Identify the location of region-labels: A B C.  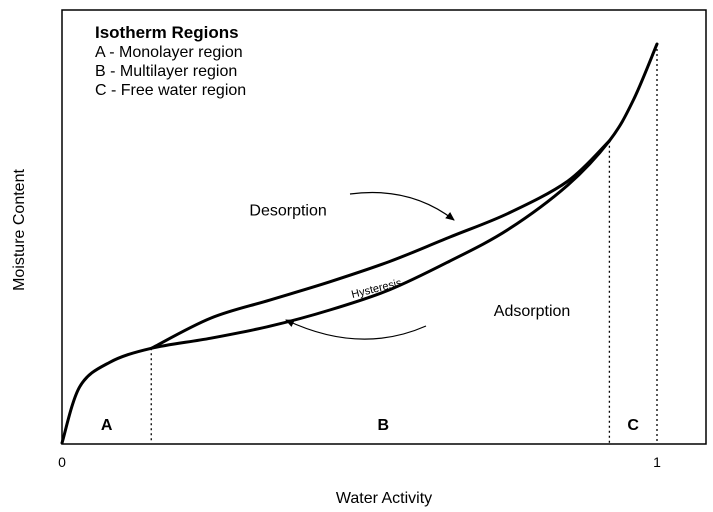
(370, 425).